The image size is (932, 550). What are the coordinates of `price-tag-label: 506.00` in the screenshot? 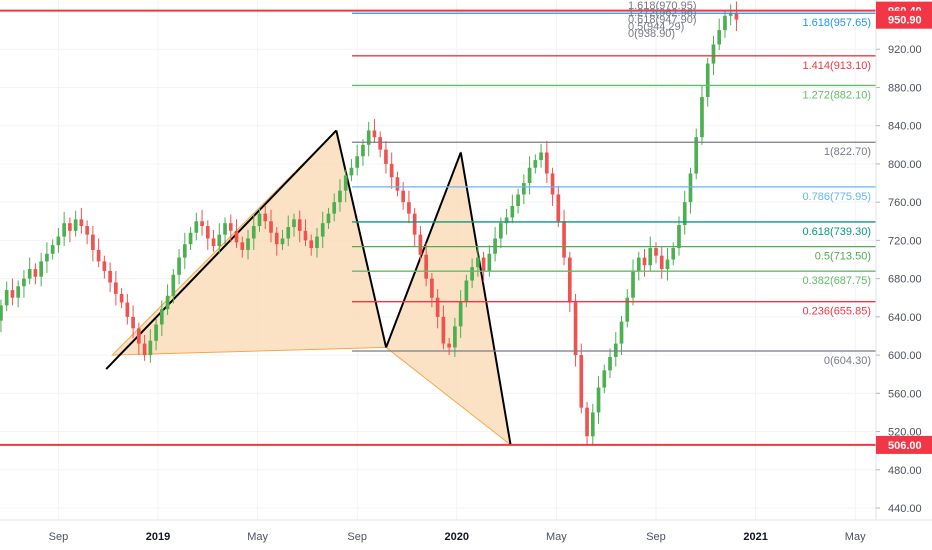 It's located at (905, 446).